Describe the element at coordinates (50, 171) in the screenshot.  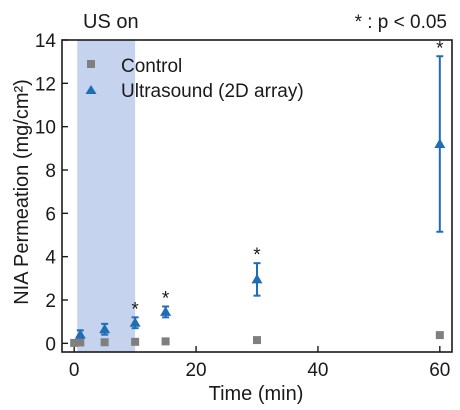
I see `y-tick-label: 8` at that location.